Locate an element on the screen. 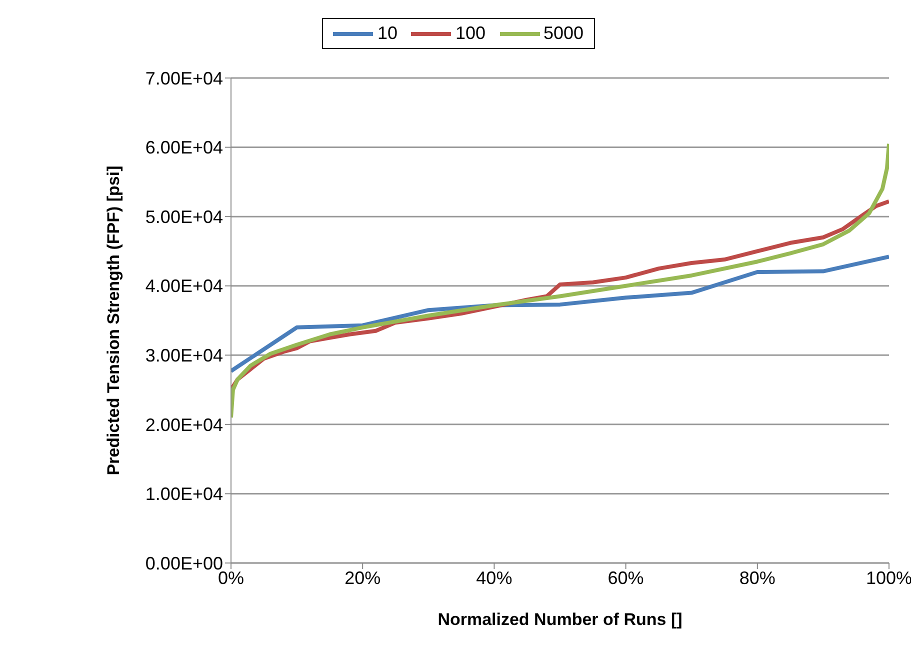 The width and height of the screenshot is (919, 661). y-tick-label: 2.00E+04 is located at coordinates (184, 424).